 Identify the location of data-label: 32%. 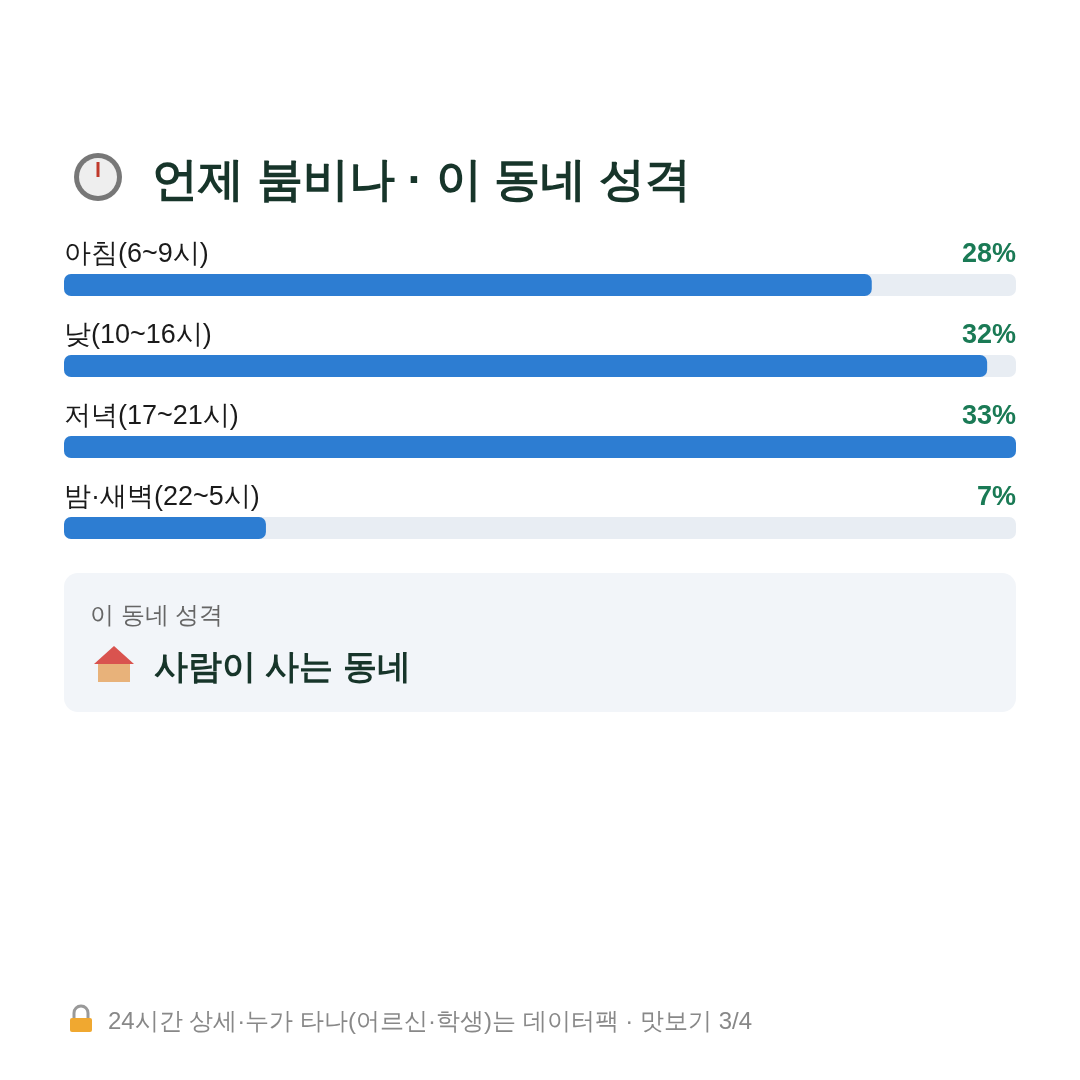
(988, 334).